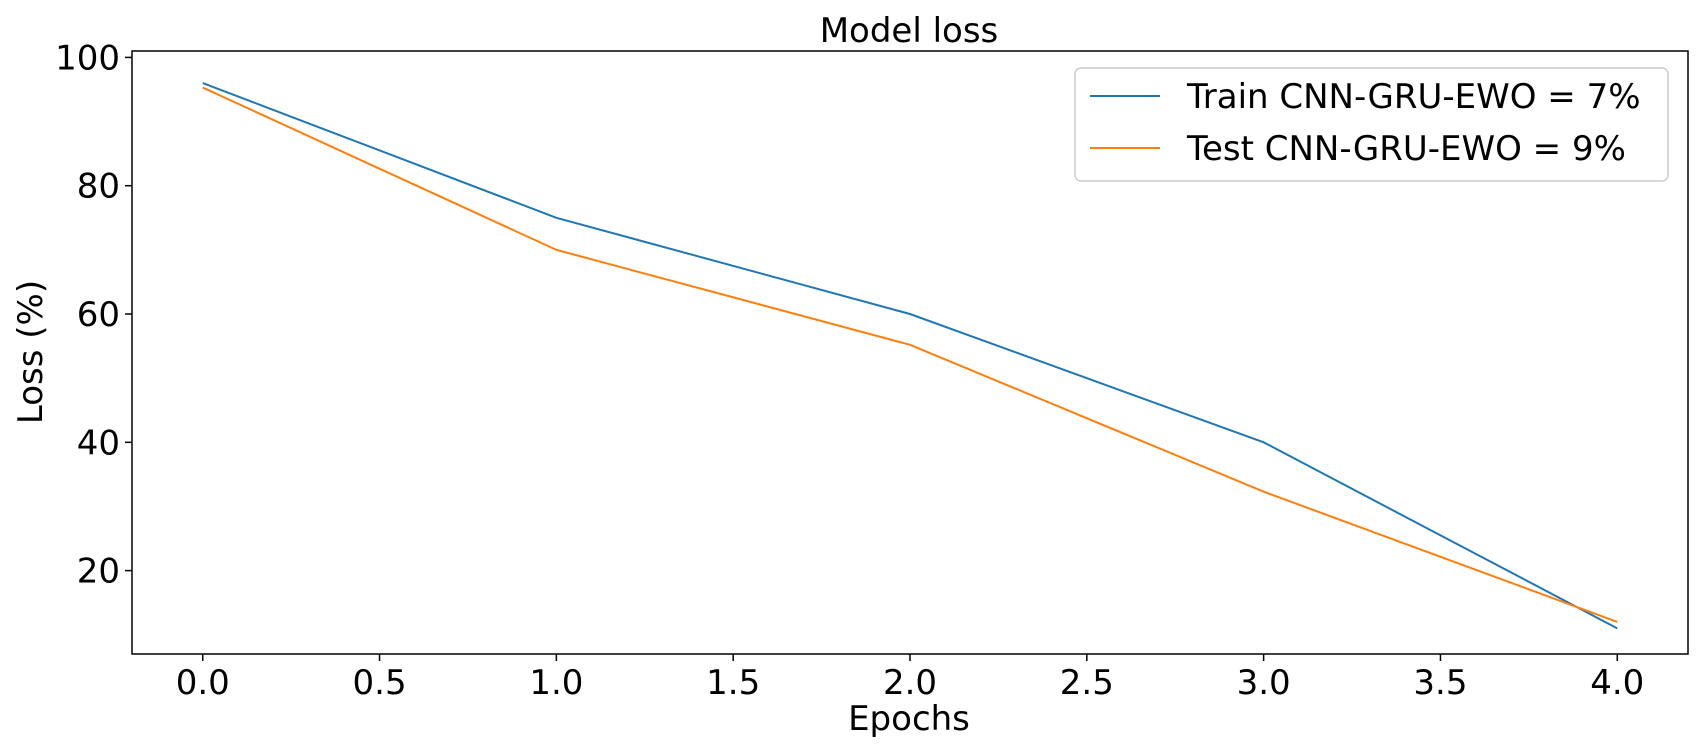  Describe the element at coordinates (733, 683) in the screenshot. I see `x-tick-label: 1.5` at that location.